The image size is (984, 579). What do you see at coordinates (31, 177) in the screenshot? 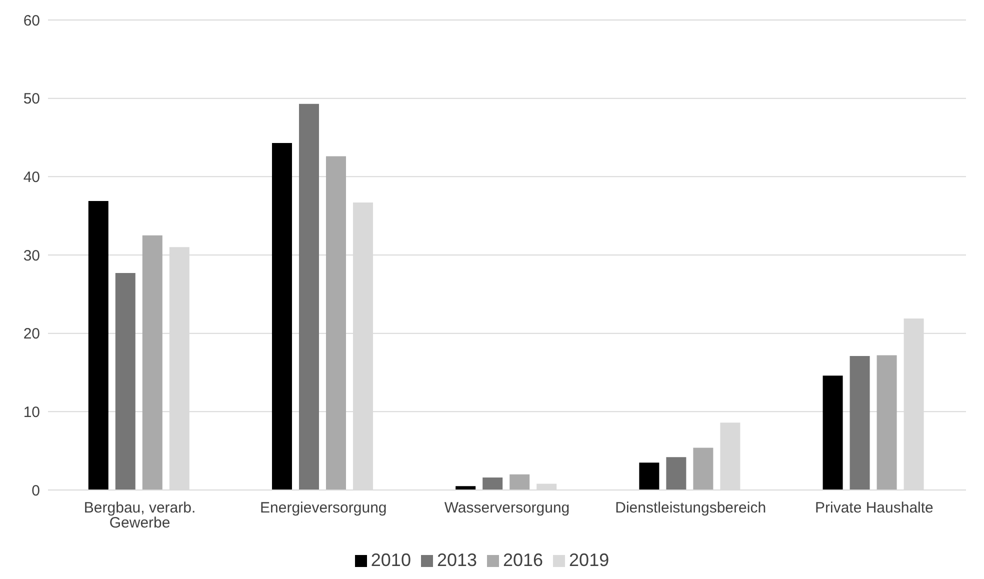
I see `y-tick-label: 40` at bounding box center [31, 177].